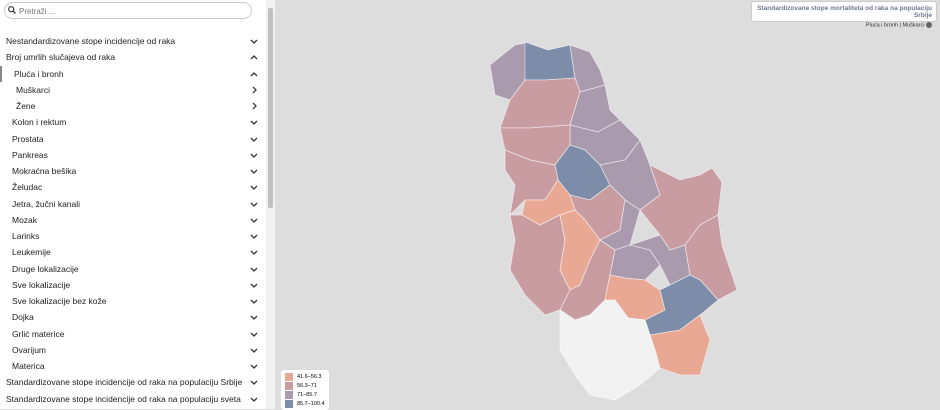 This screenshot has height=410, width=940. What do you see at coordinates (131, 57) in the screenshot?
I see `menu-item: Broj umrlih slučajeva od raka` at bounding box center [131, 57].